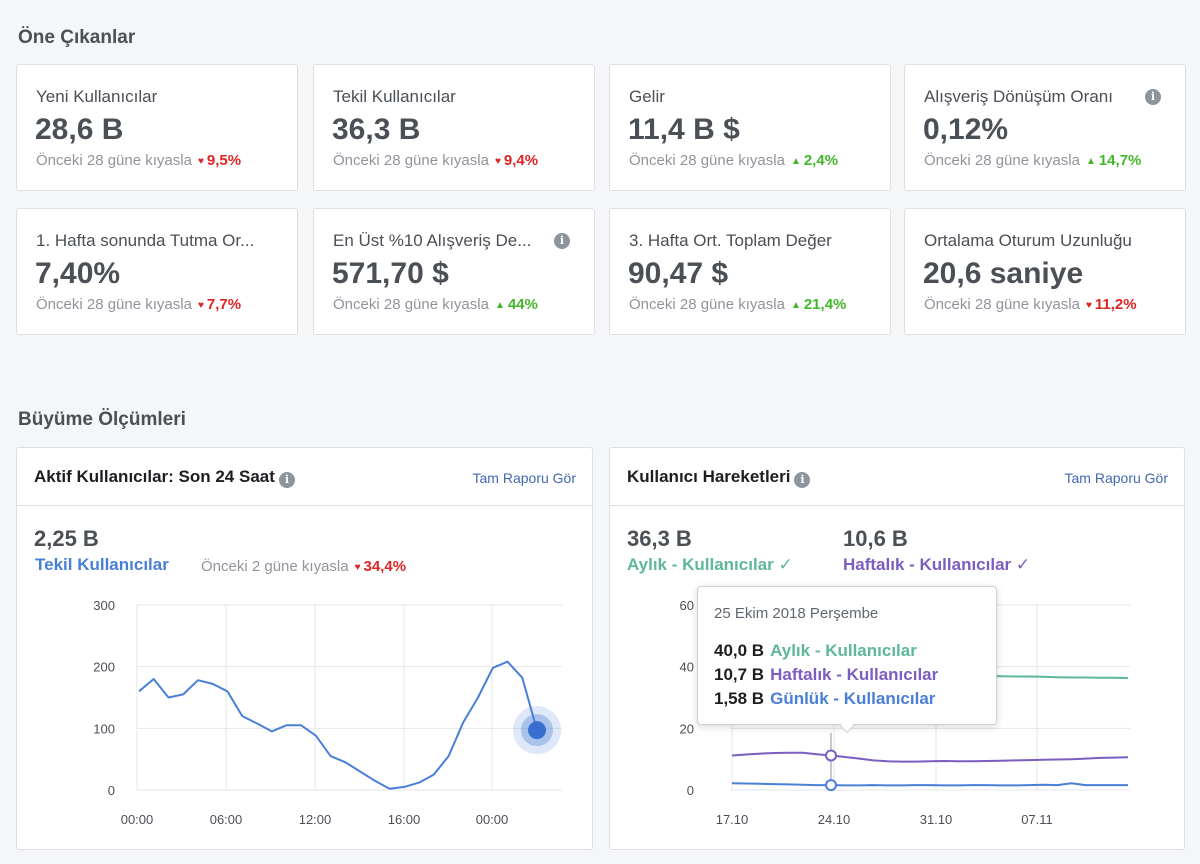  I want to click on active-users-chart: 0 100 200 300 00:00 06:00 12:00 16:00 00:00, so click(304, 713).